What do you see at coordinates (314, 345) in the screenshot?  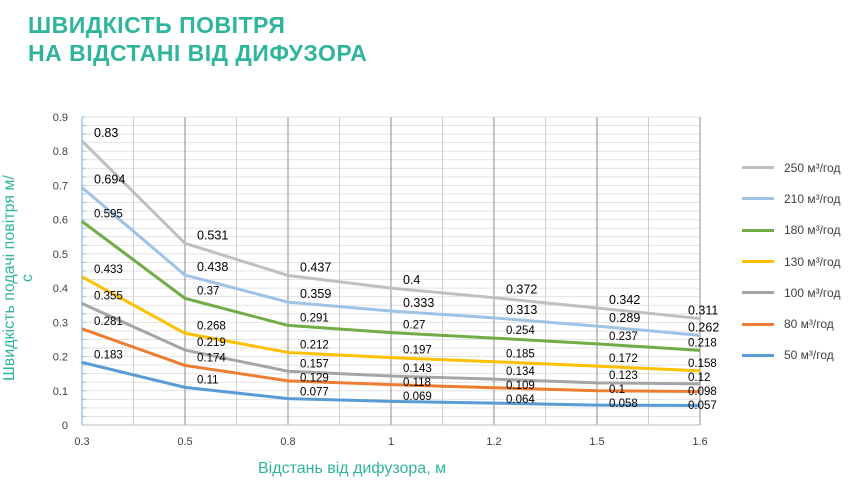 I see `data-label: 0.212` at bounding box center [314, 345].